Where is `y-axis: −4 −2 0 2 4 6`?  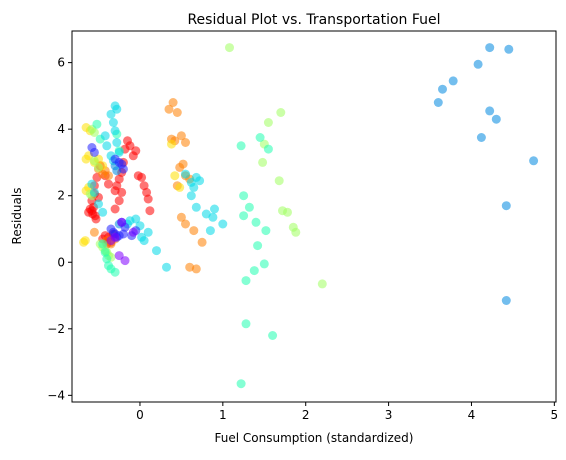
y-axis: −4 −2 0 2 4 6 is located at coordinates (59, 229).